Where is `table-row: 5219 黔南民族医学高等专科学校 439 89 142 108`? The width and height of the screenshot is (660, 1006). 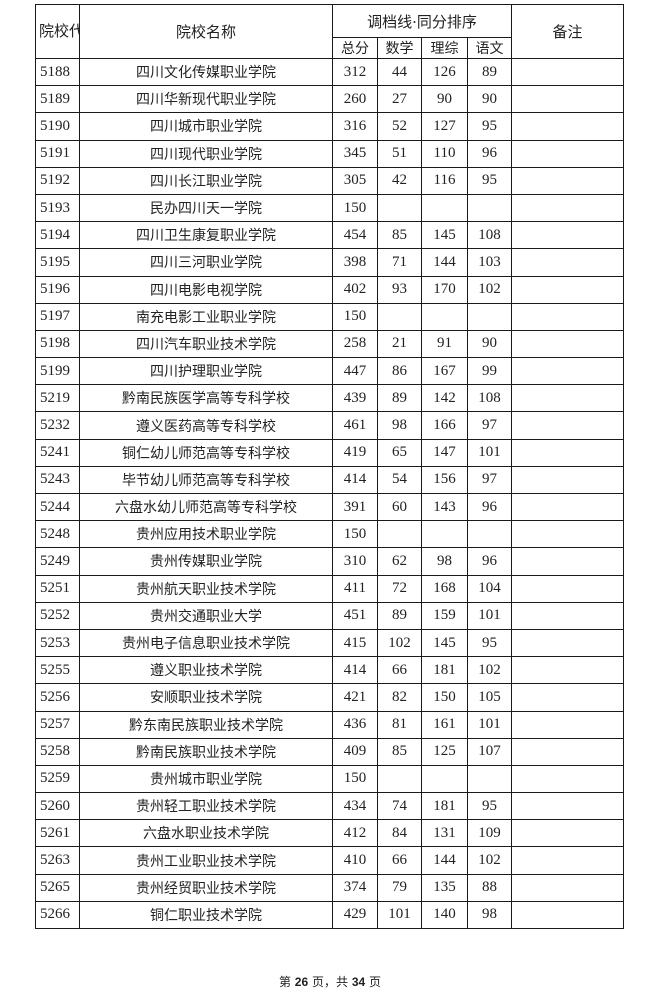 table-row: 5219 黔南民族医学高等专科学校 439 89 142 108 is located at coordinates (330, 398).